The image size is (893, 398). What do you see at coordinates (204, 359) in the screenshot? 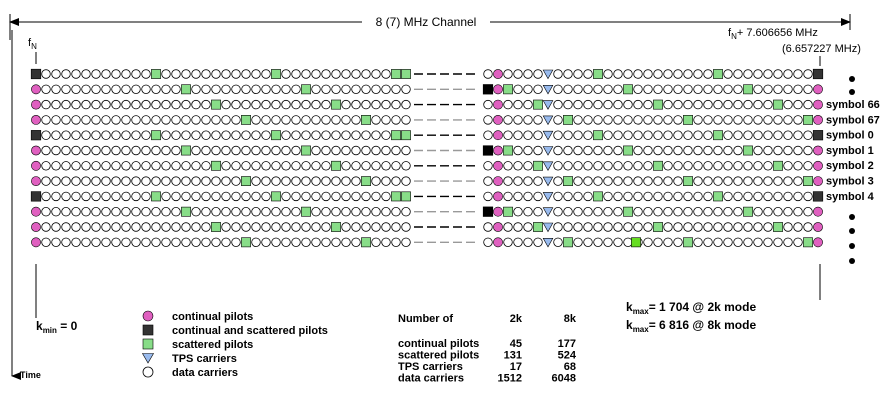
I see `legend-label: TPS carriers` at bounding box center [204, 359].